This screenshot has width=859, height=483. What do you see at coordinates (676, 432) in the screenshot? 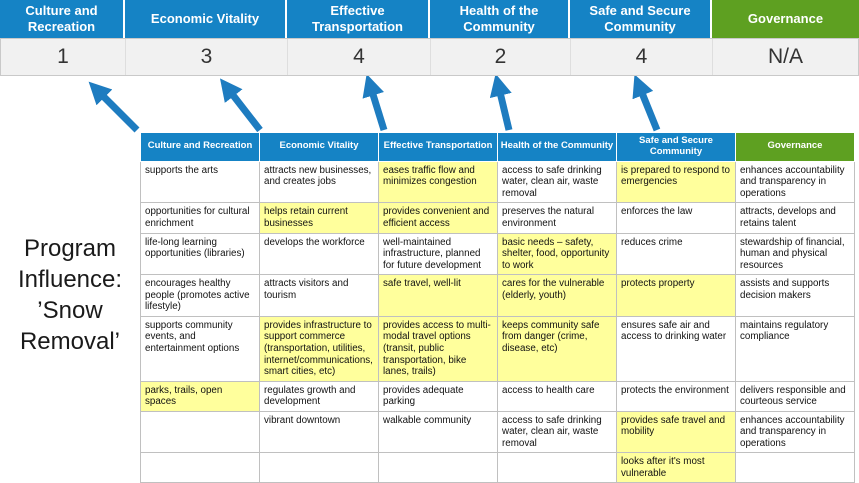
I see `matrix-cell: provides safe travel and mobility` at bounding box center [676, 432].